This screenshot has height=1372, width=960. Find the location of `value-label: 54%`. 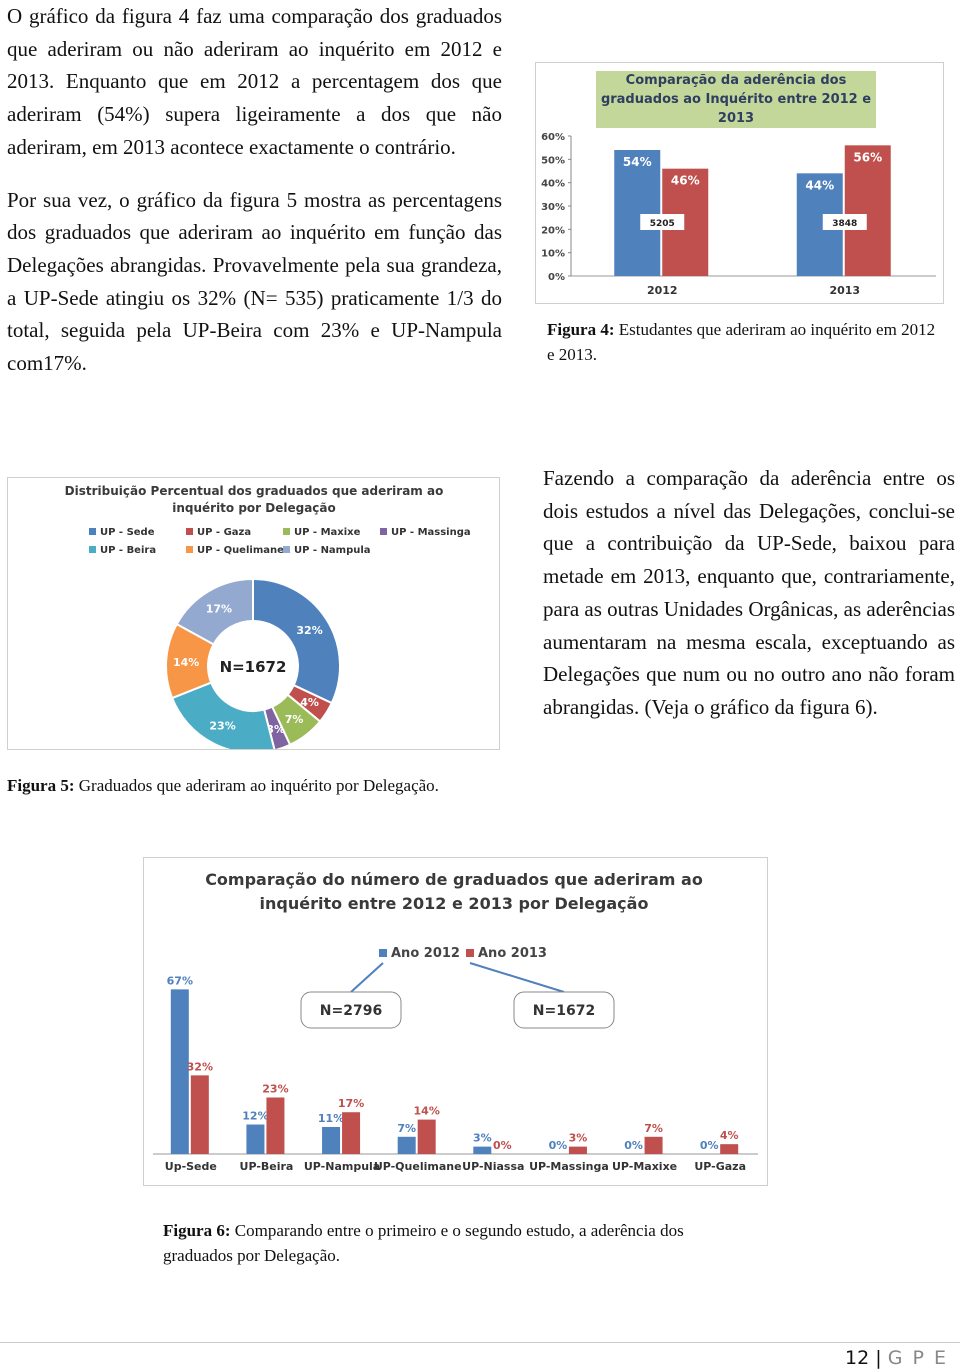

value-label: 54% is located at coordinates (637, 162).